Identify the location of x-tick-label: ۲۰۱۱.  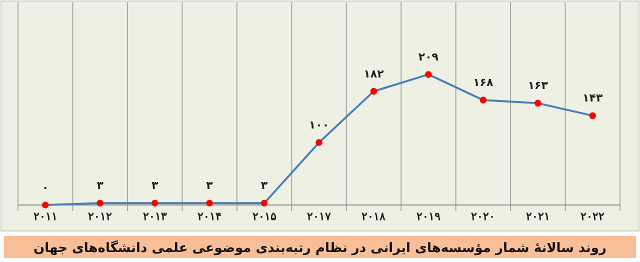
(45, 217).